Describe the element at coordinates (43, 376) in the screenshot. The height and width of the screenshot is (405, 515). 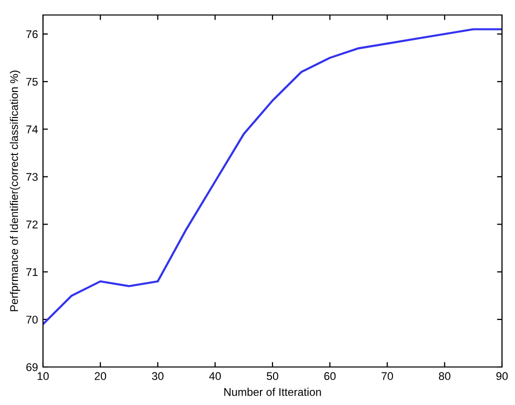
I see `x-tick-label: 10` at that location.